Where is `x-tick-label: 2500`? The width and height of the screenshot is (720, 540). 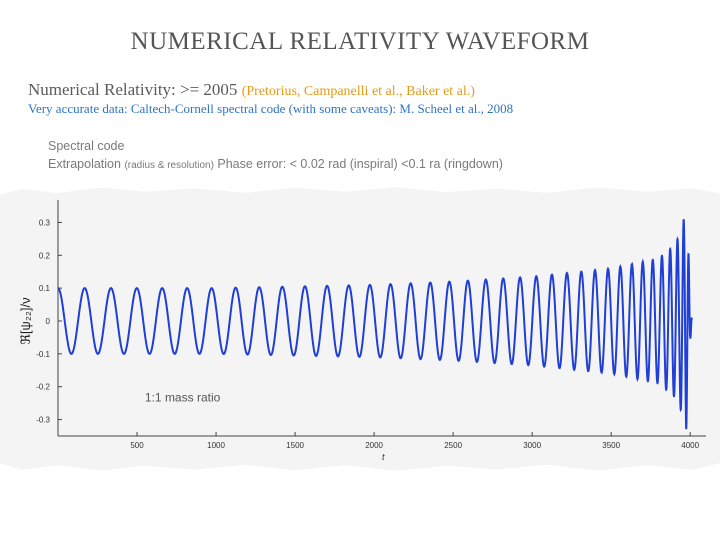
x-tick-label: 2500 is located at coordinates (453, 445).